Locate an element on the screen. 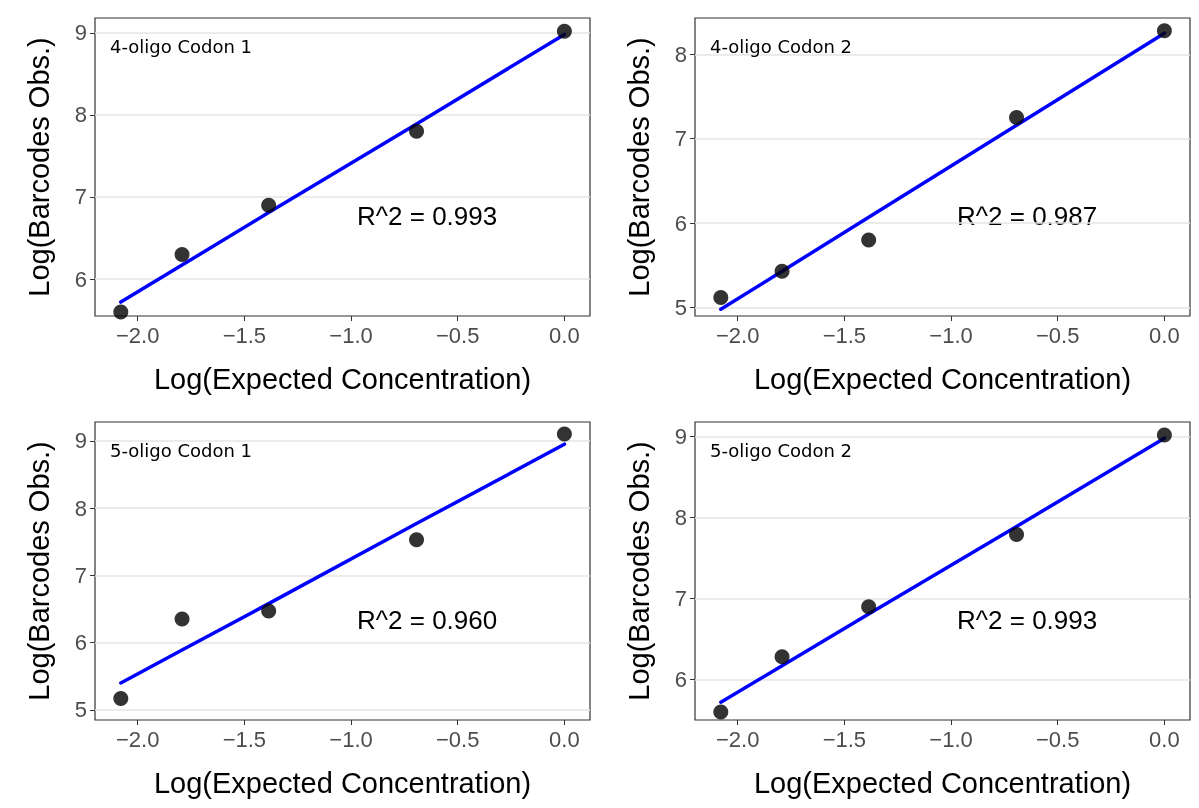 This screenshot has width=1199, height=808. text: 5-oligo Codon 1 is located at coordinates (181, 450).